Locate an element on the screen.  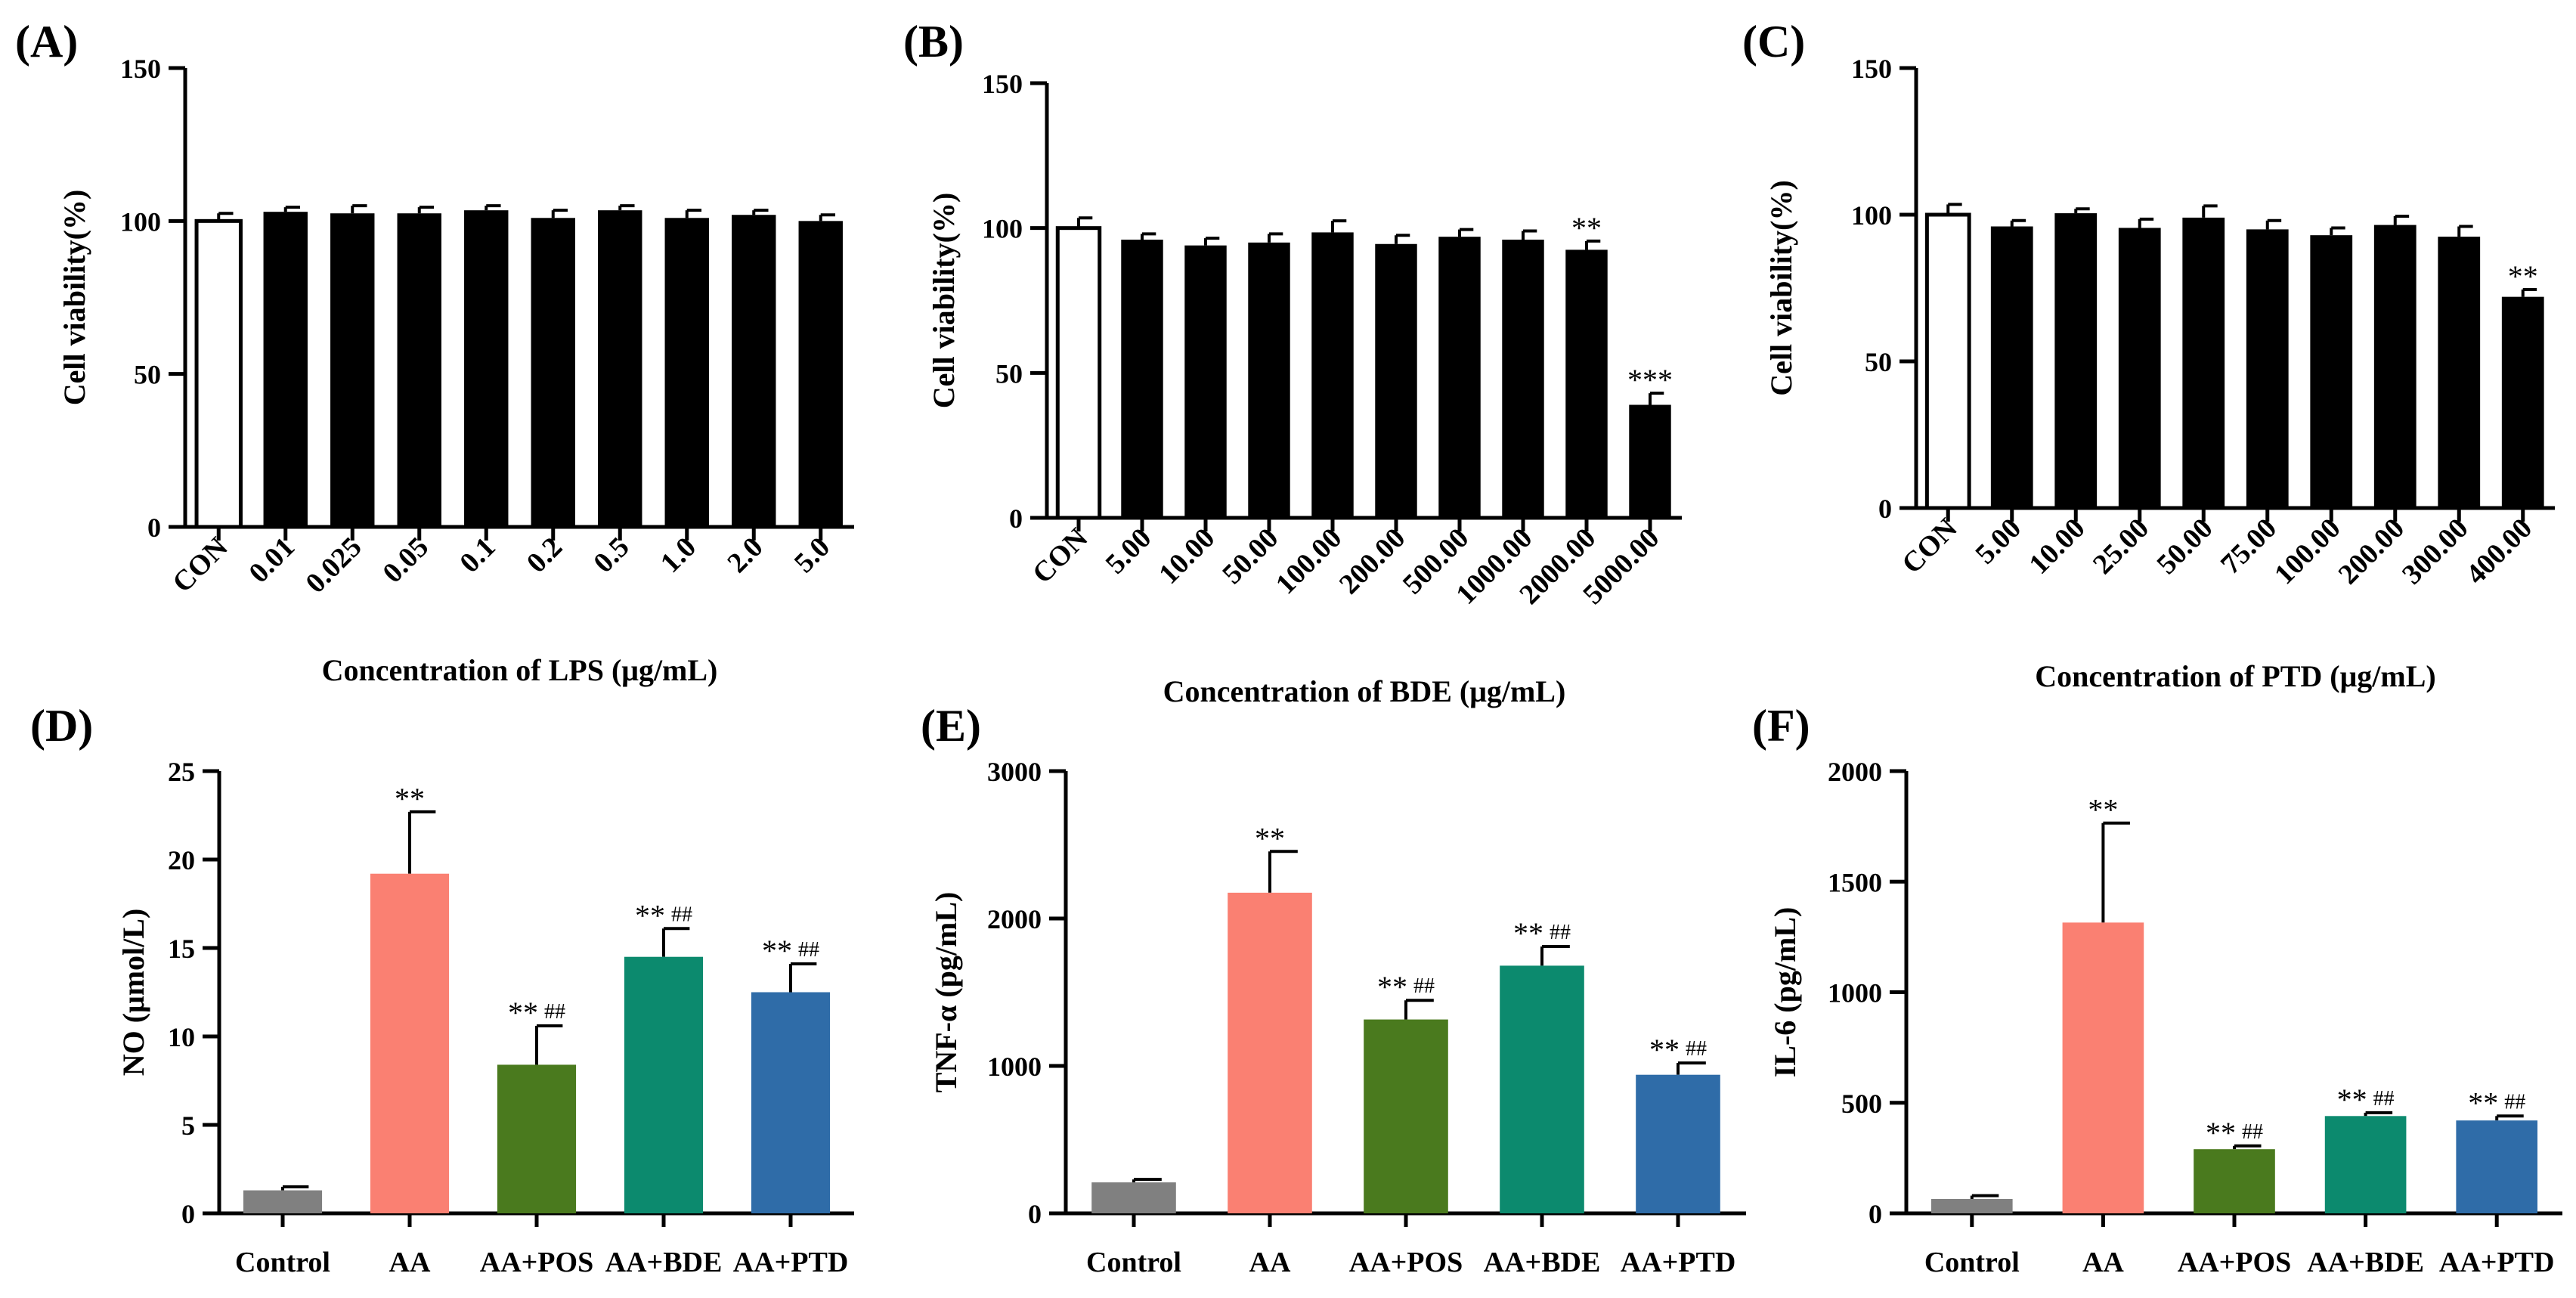
category-label: 2.0 is located at coordinates (745, 555).